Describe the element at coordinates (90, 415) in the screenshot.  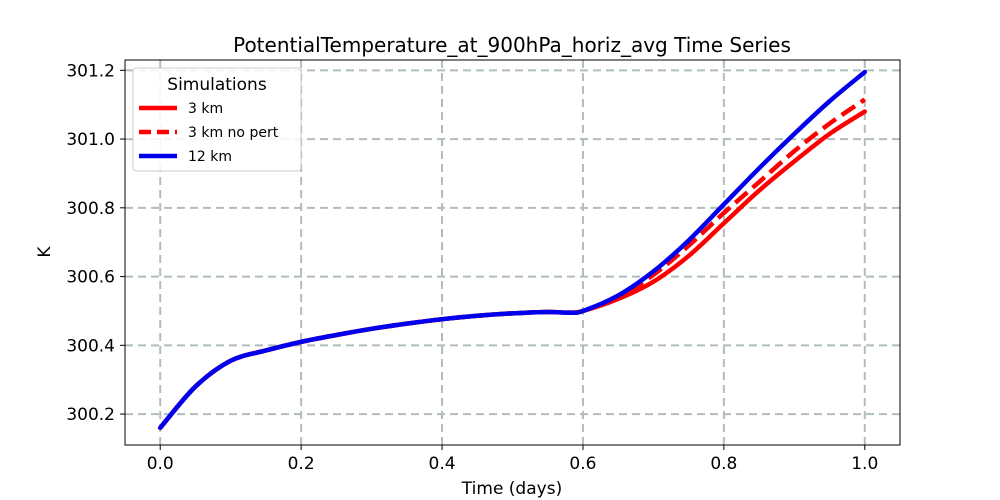
I see `y-tick-label: 300.2` at that location.